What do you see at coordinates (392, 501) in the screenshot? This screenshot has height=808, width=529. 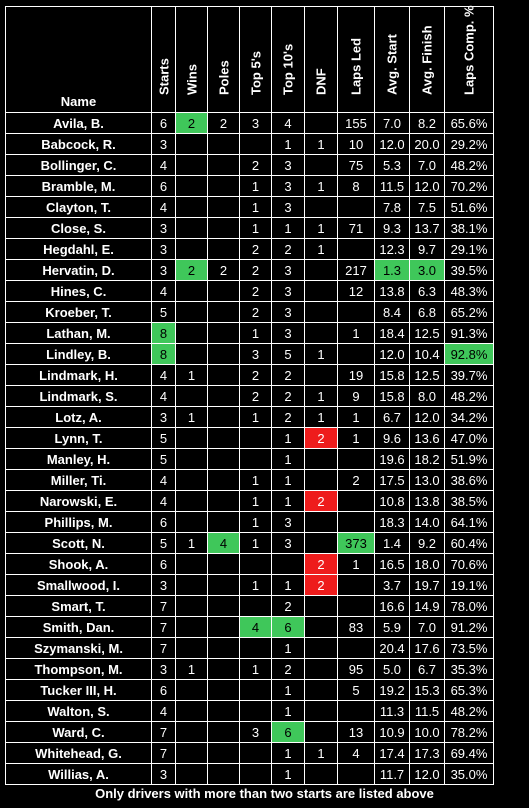 I see `cell-avg-start: 10.8` at bounding box center [392, 501].